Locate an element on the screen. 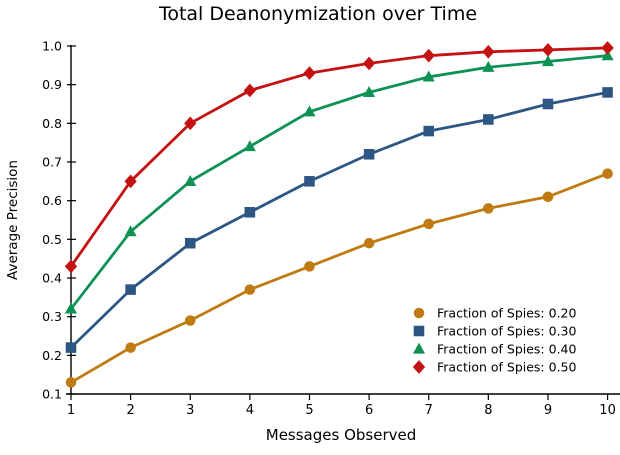 This screenshot has width=620, height=455. x-axis-label: Messages Observed is located at coordinates (341, 435).